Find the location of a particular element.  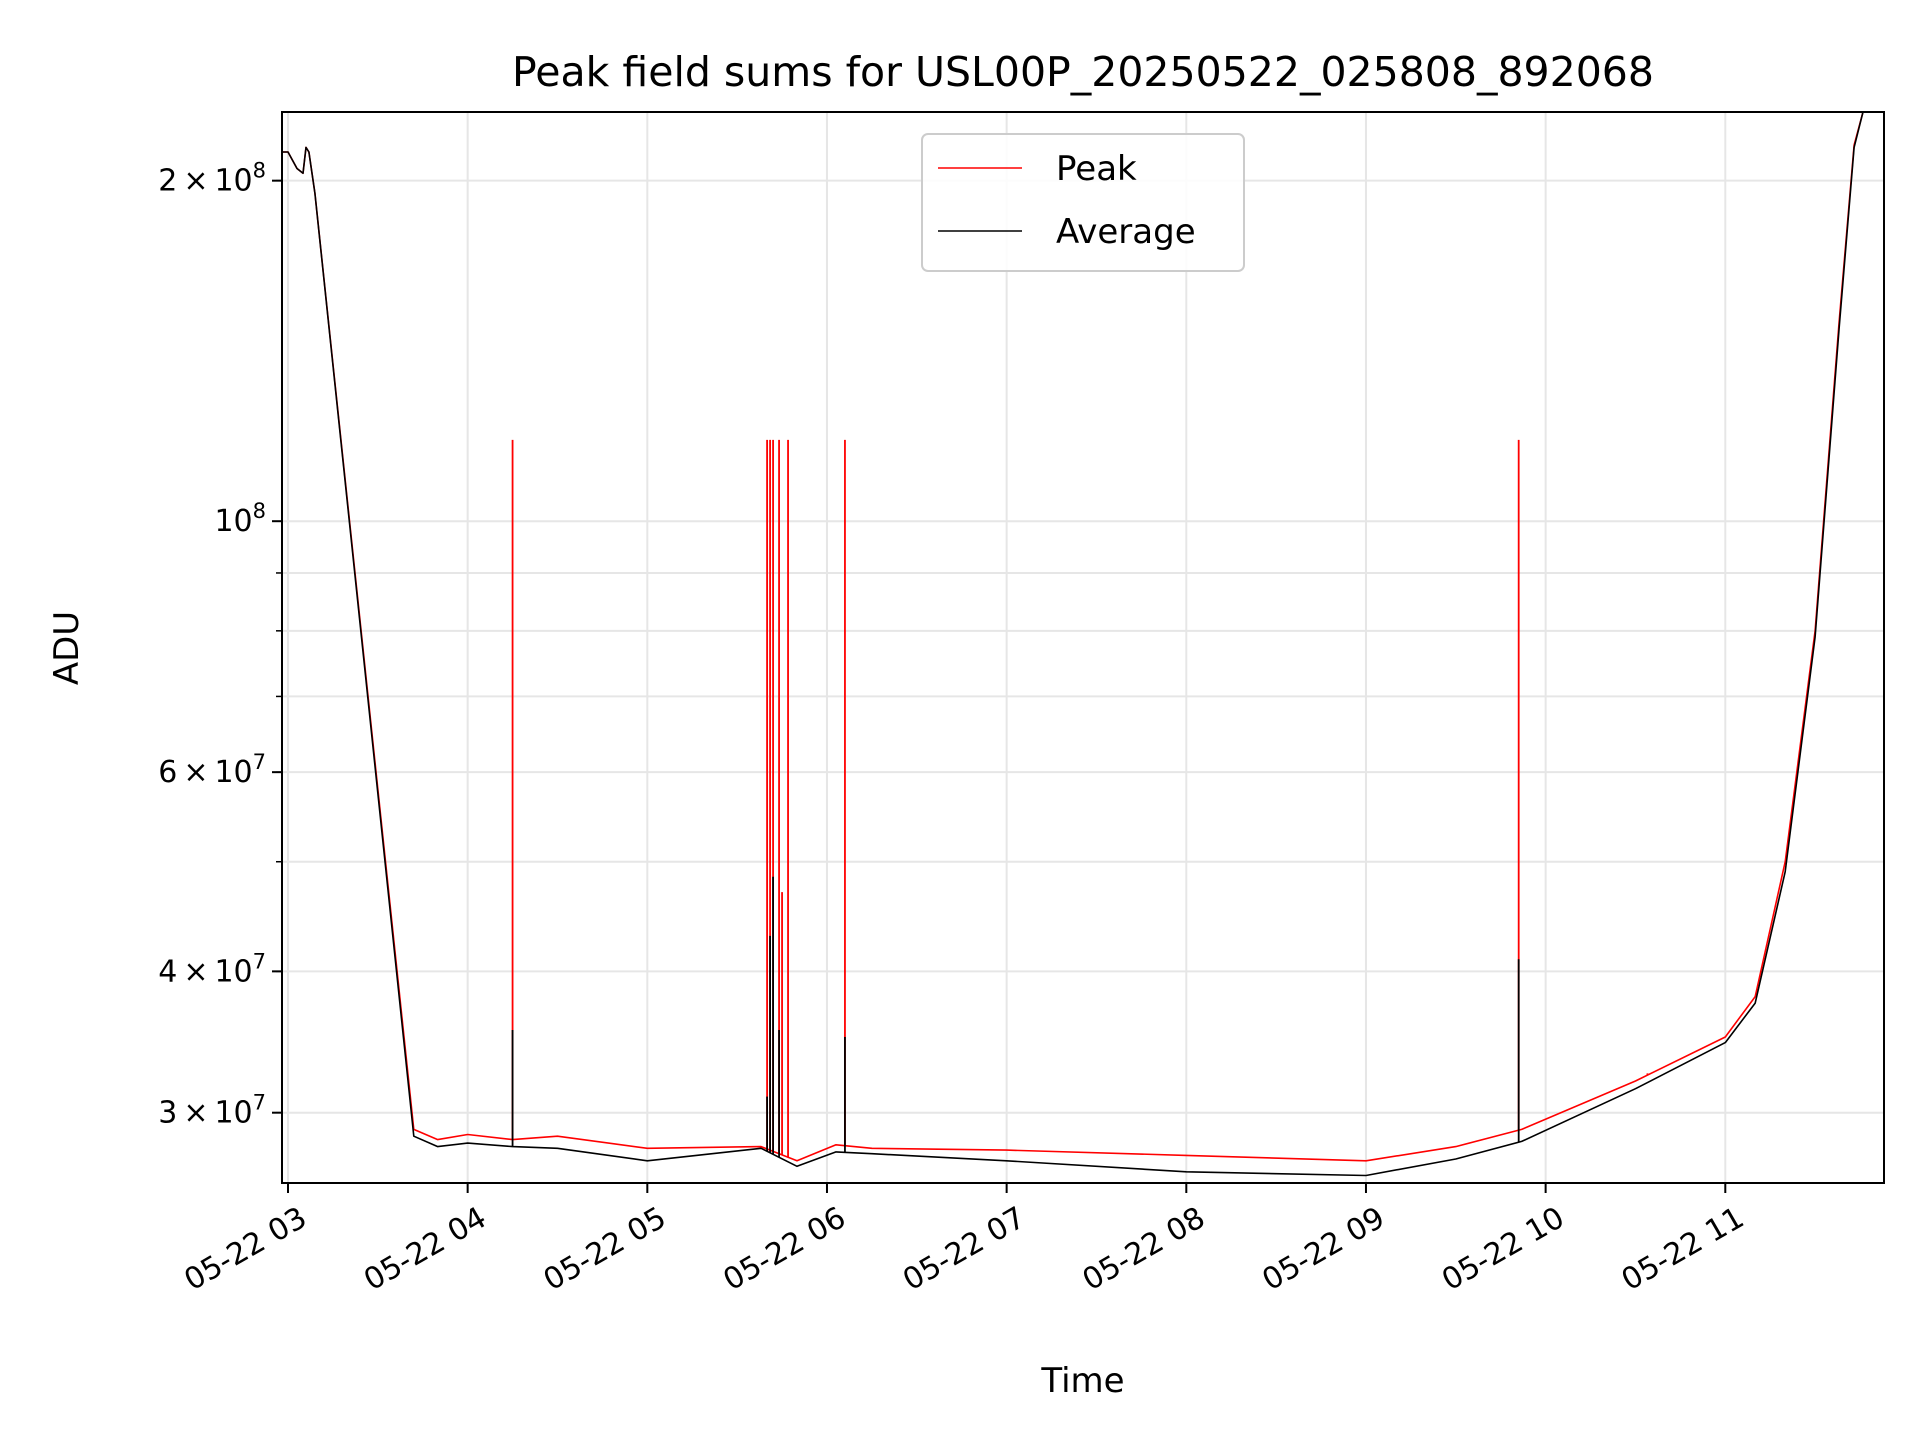

y-tick-label: 3 × 10⁷ is located at coordinates (212, 1111).